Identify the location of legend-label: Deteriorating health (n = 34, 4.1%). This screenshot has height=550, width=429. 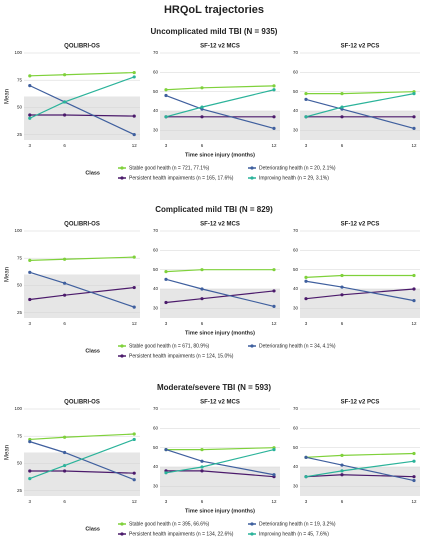
(297, 346).